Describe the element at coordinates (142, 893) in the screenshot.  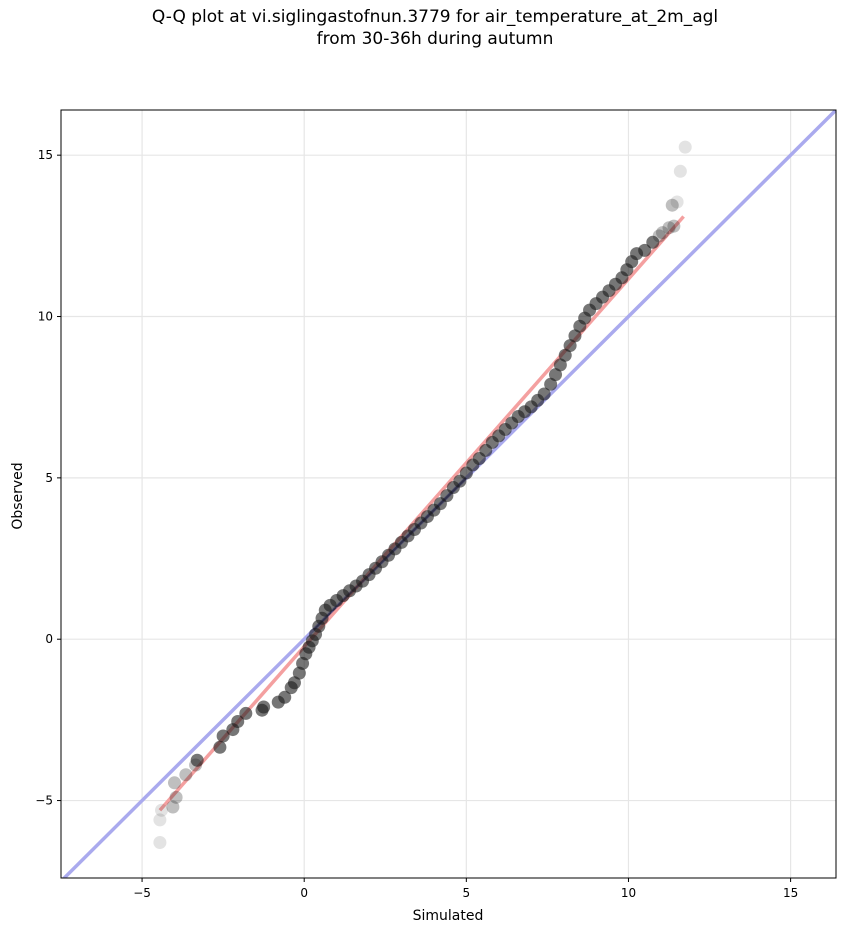
I see `x-tick-label: −5` at that location.